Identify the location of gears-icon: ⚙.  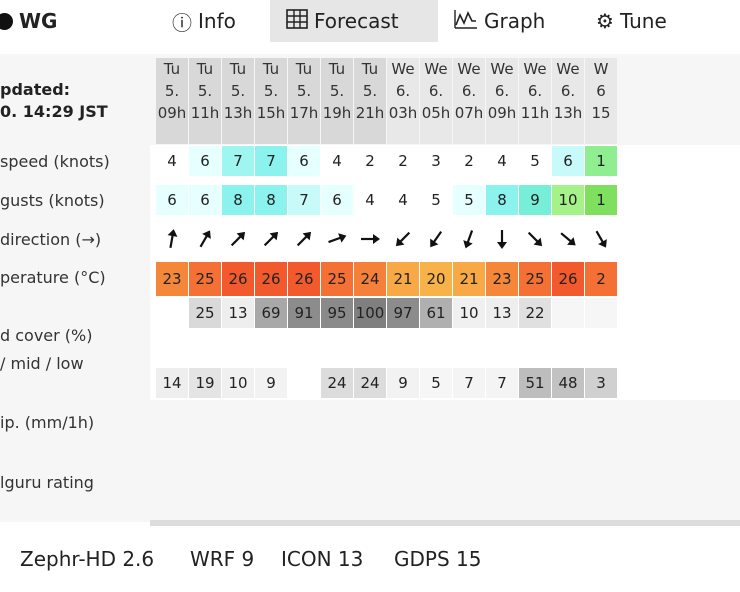
(605, 21).